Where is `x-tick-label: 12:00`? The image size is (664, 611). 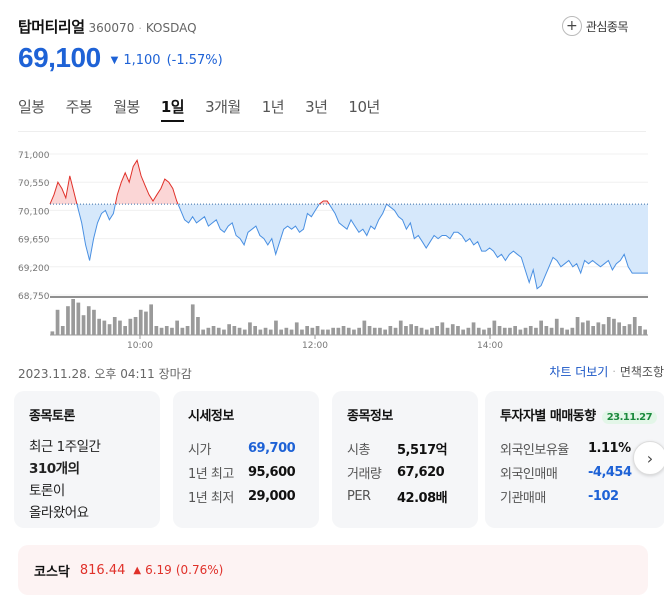 x-tick-label: 12:00 is located at coordinates (315, 346).